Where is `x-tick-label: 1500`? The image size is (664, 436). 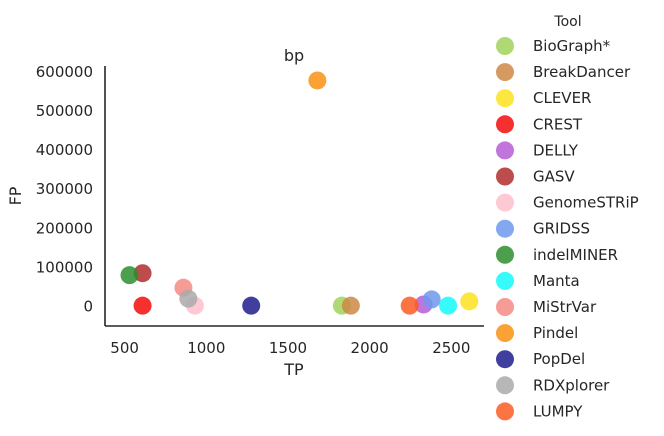 x-tick-label: 1500 is located at coordinates (288, 348).